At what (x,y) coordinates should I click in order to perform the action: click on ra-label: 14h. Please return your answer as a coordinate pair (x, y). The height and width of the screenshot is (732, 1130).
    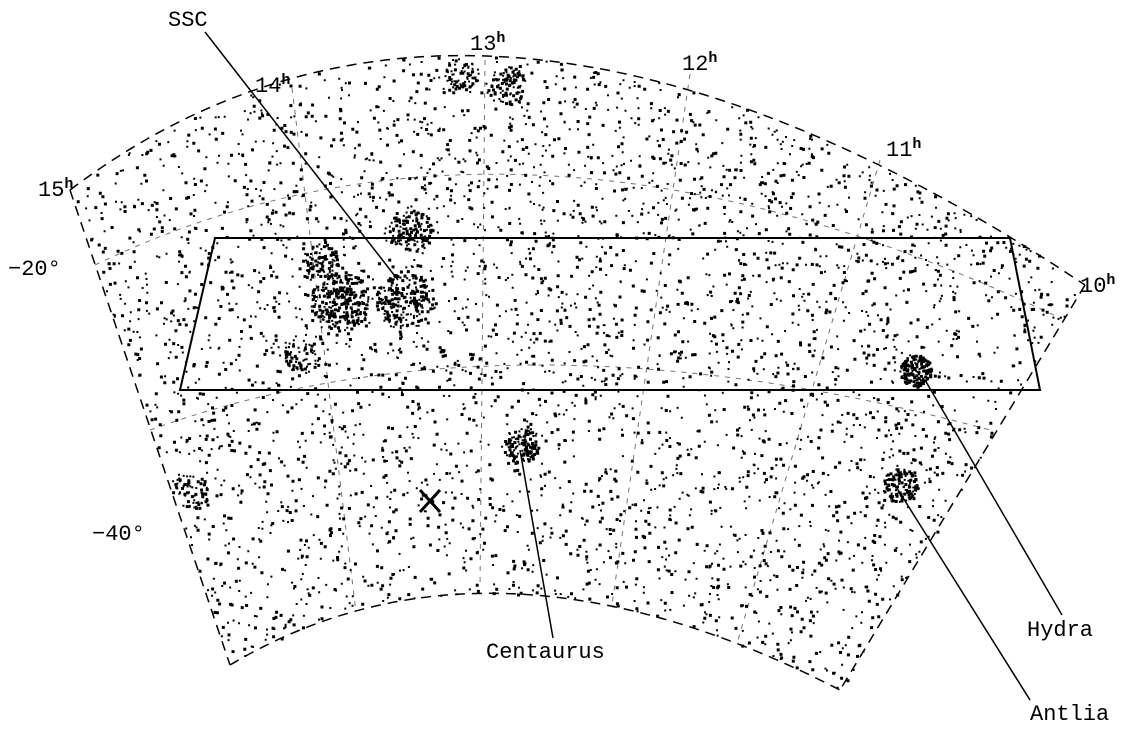
    Looking at the image, I should click on (272, 85).